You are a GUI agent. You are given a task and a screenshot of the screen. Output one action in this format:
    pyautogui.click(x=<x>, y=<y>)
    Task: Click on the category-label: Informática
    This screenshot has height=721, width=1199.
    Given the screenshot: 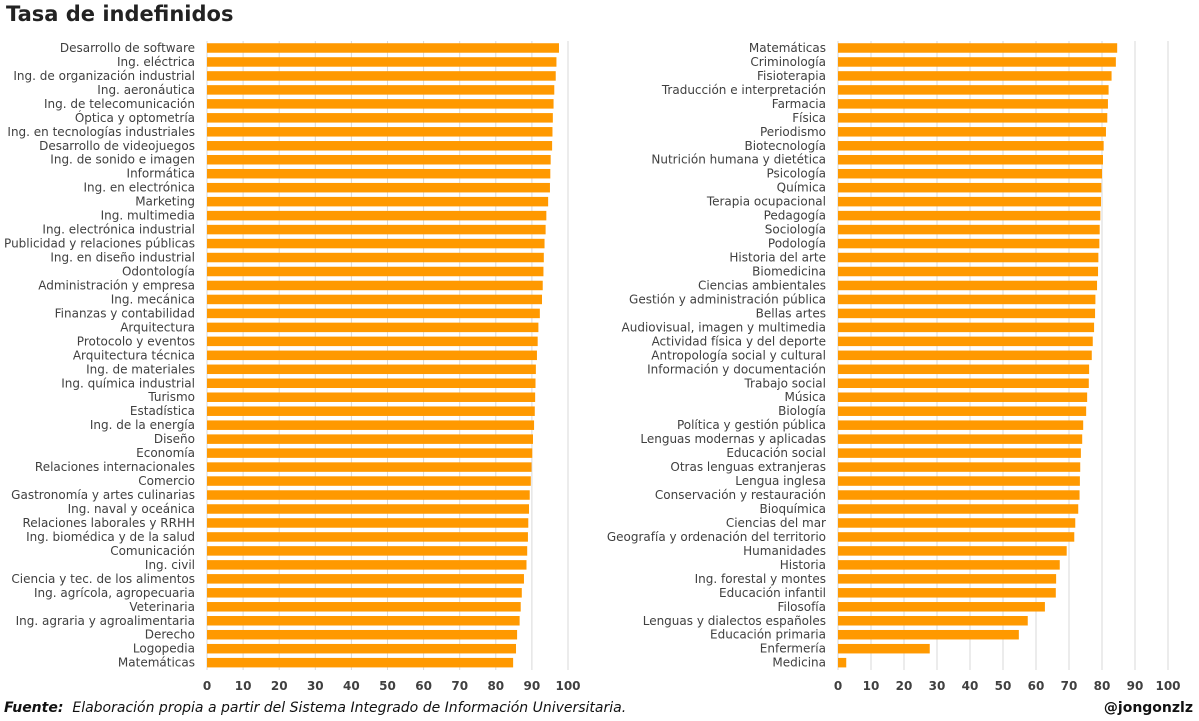 What is the action you would take?
    pyautogui.click(x=161, y=174)
    